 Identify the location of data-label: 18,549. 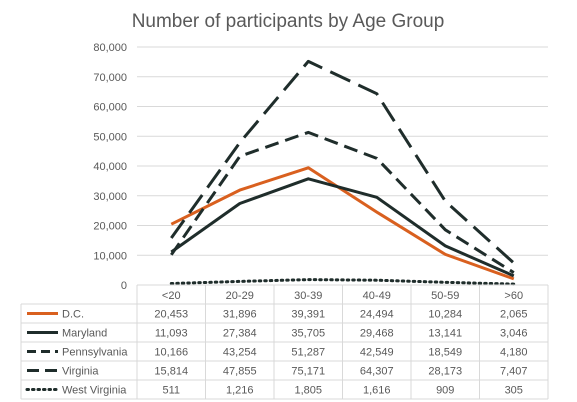
(445, 353).